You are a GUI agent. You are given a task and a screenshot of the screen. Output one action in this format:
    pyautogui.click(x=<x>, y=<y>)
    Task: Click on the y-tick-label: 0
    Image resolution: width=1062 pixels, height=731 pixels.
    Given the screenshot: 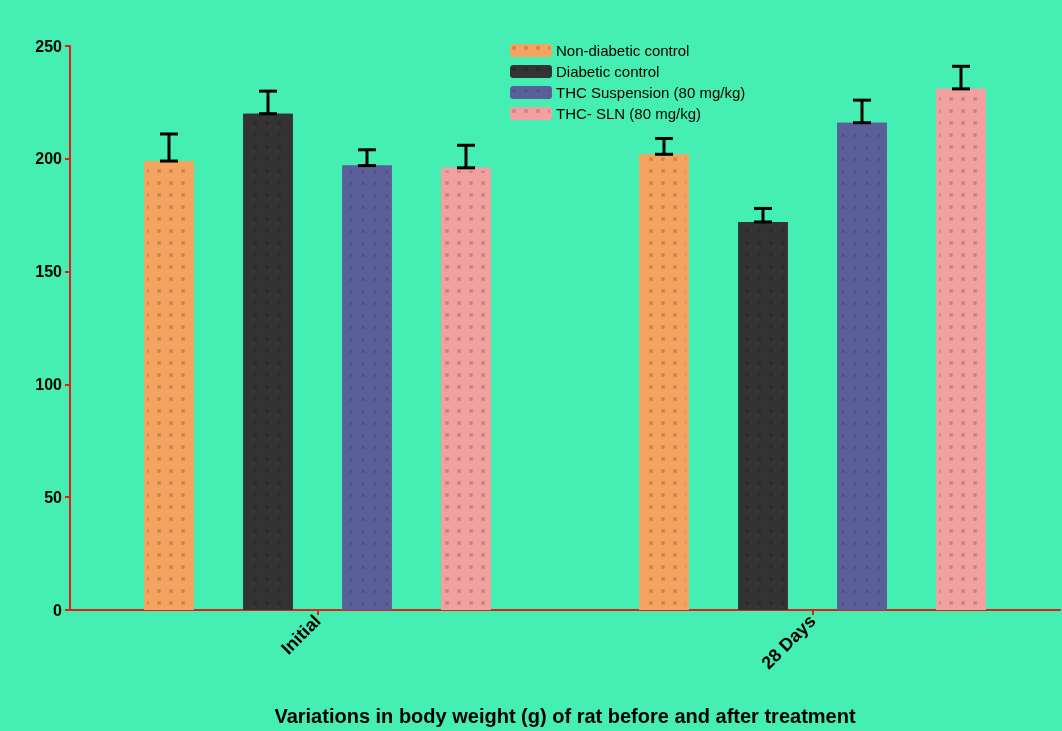 What is the action you would take?
    pyautogui.click(x=58, y=610)
    